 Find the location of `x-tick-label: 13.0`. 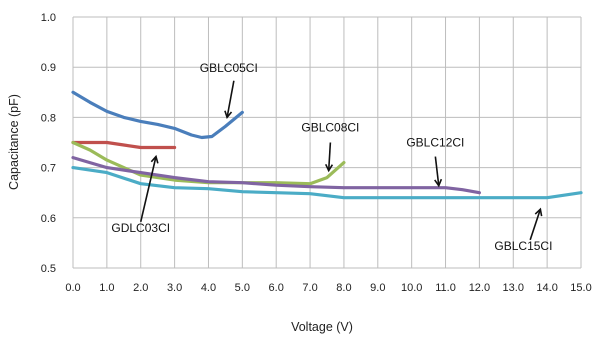

x-tick-label: 13.0 is located at coordinates (513, 288).